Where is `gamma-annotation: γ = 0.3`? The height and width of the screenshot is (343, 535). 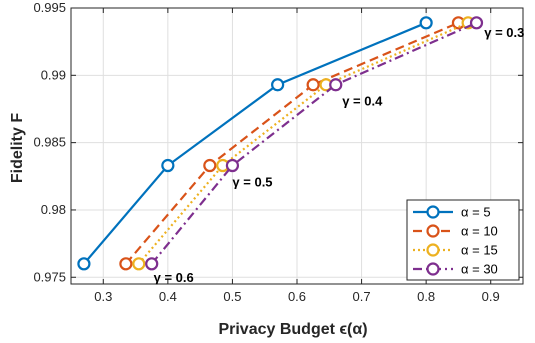 gamma-annotation: γ = 0.3 is located at coordinates (504, 32).